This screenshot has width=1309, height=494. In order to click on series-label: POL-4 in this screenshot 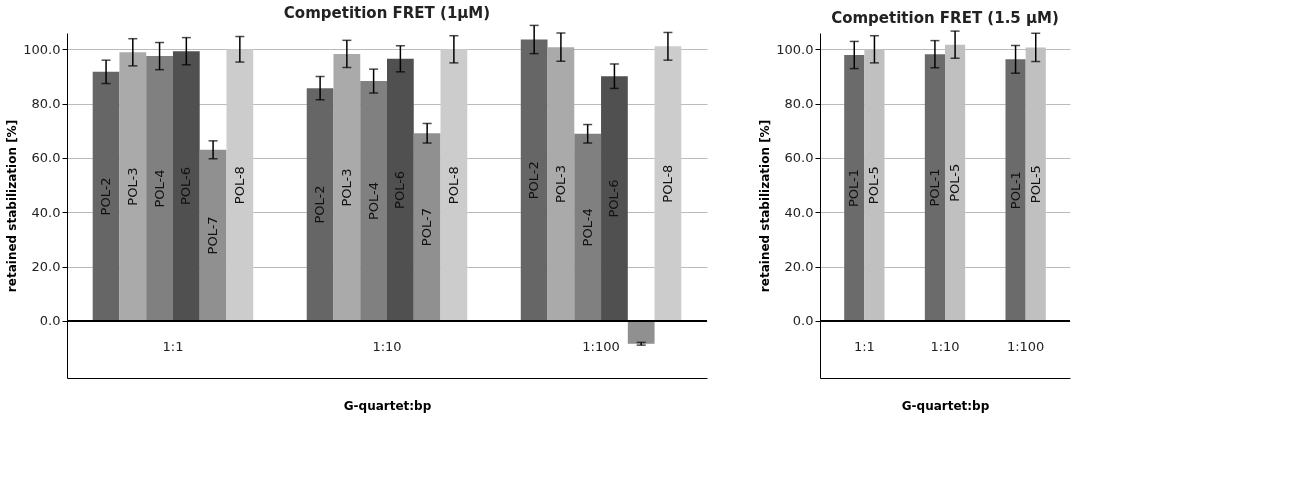, I will do `click(373, 201)`.